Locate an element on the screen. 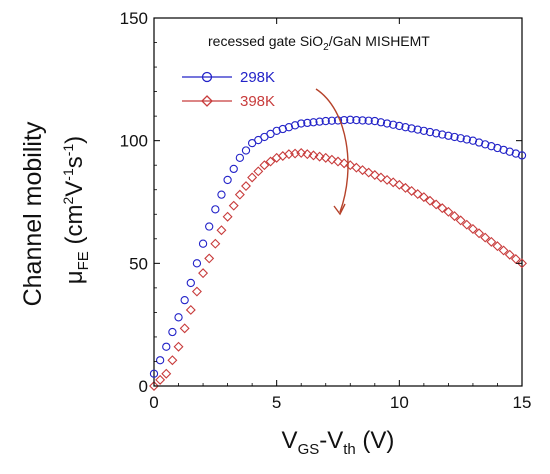  annotation-layer is located at coordinates (332, 152).